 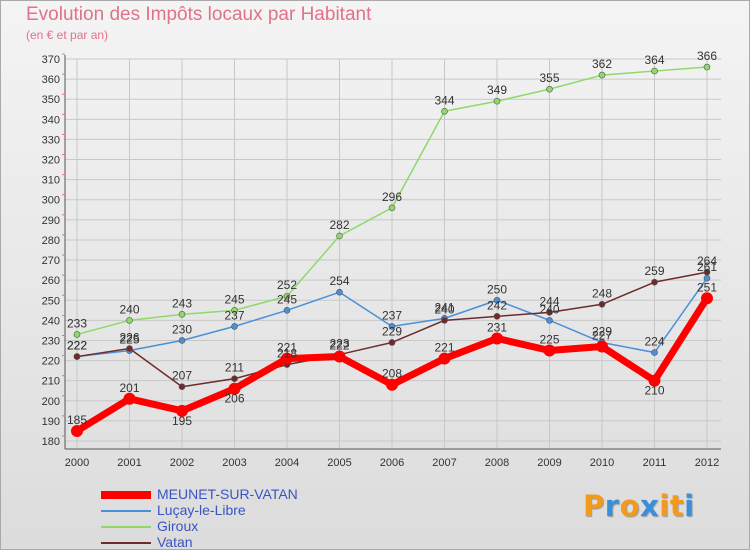 What do you see at coordinates (654, 391) in the screenshot?
I see `data-label: 210` at bounding box center [654, 391].